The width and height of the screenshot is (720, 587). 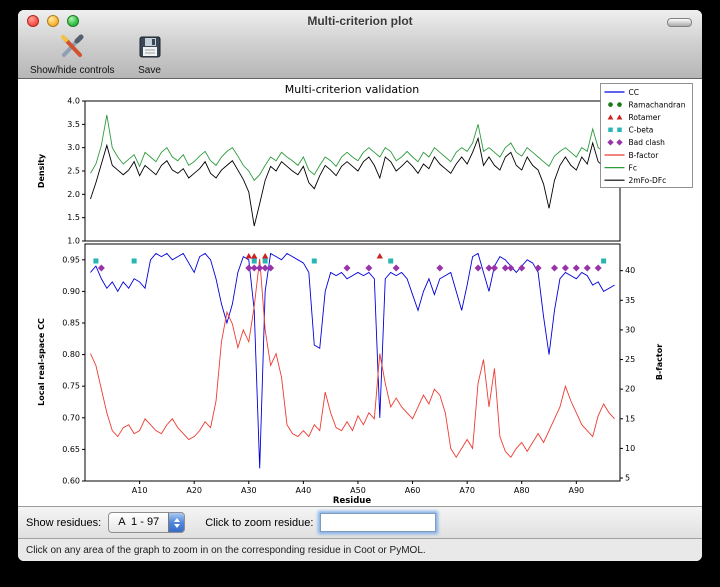 What do you see at coordinates (71, 386) in the screenshot?
I see `svg-text: 0.75` at bounding box center [71, 386].